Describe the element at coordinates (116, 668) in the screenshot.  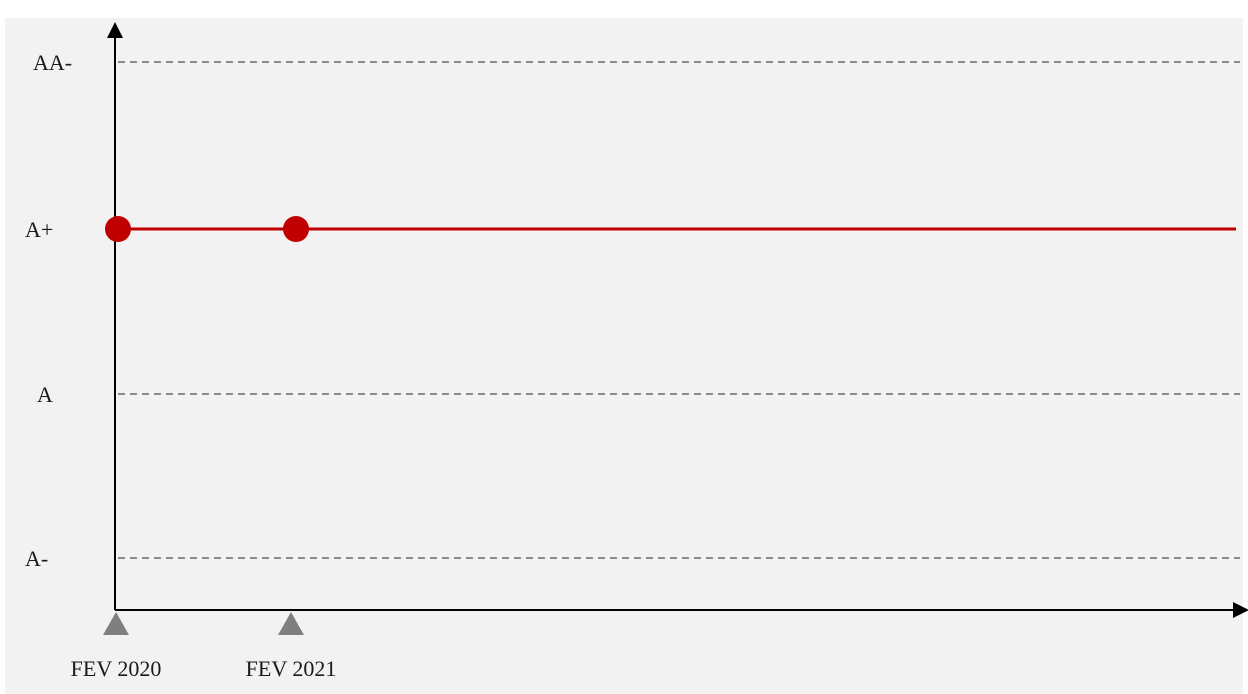
I see `x-tick-label: FEV 2020` at that location.